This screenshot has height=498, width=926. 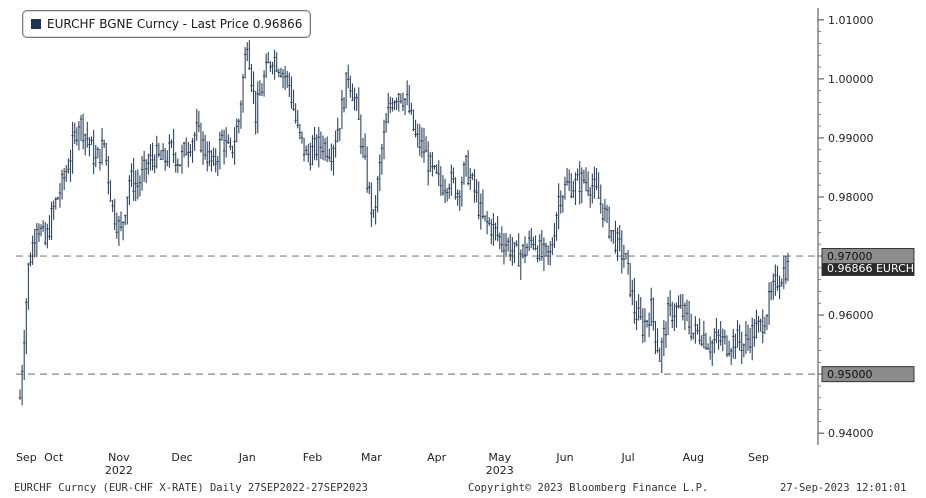 I want to click on x-tick-label: Oct, so click(x=54, y=457).